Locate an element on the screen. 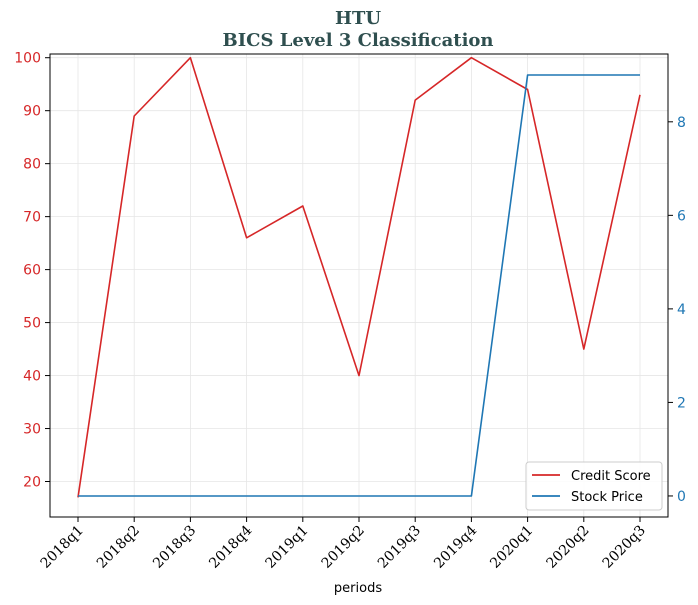  right-y-axis: 0 2 4 6 8 is located at coordinates (677, 310).